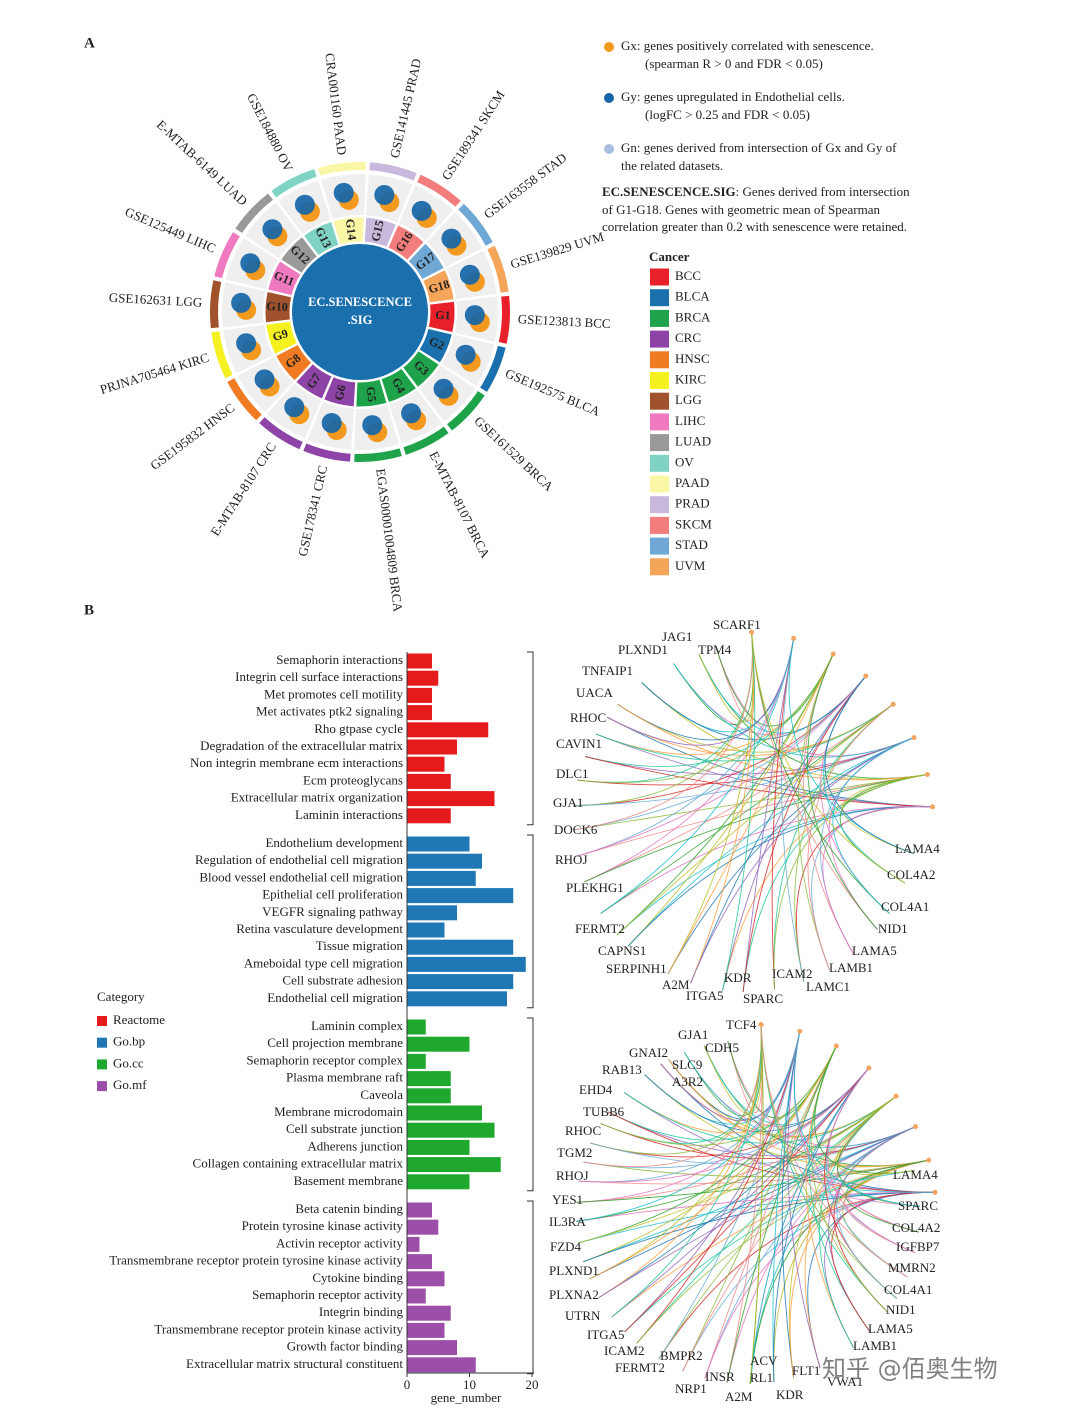 This screenshot has width=1080, height=1414. What do you see at coordinates (845, 1381) in the screenshot?
I see `gene-label: VWA1` at bounding box center [845, 1381].